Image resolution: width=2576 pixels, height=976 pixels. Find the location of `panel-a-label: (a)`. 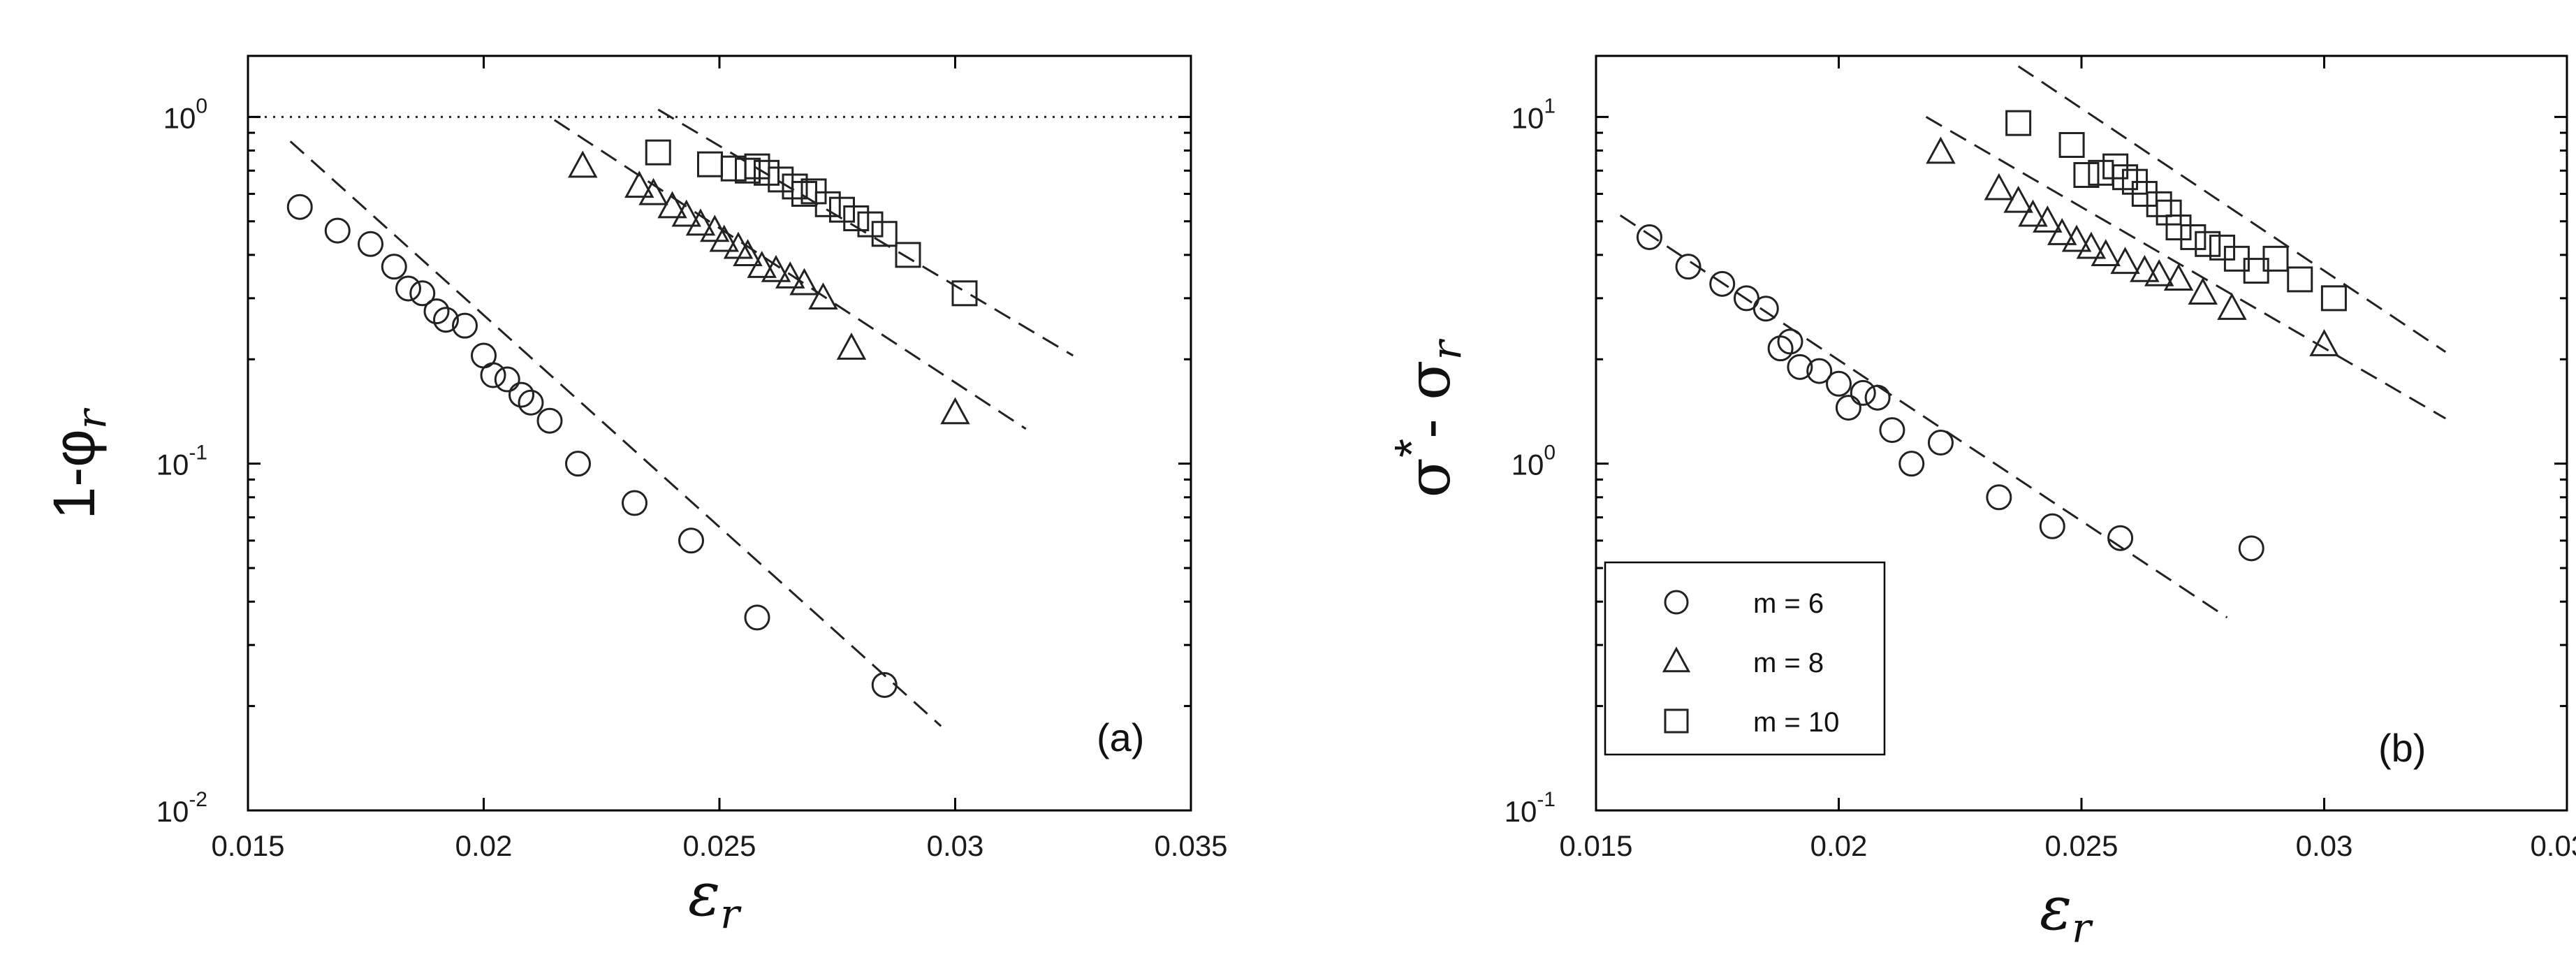

panel-a-label: (a) is located at coordinates (1120, 737).